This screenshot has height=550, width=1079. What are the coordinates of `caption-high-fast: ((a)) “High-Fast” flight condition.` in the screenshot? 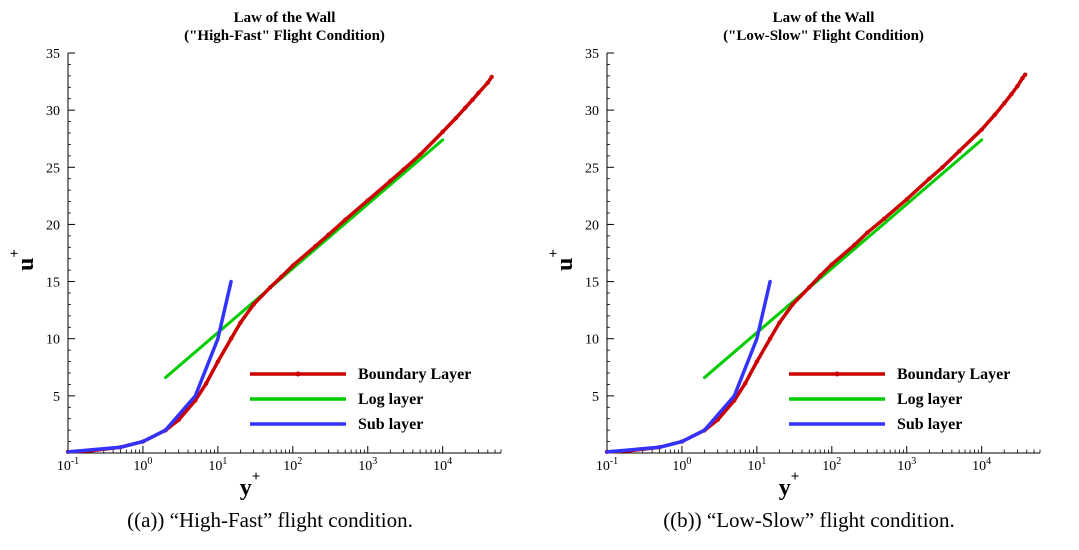 It's located at (270, 520).